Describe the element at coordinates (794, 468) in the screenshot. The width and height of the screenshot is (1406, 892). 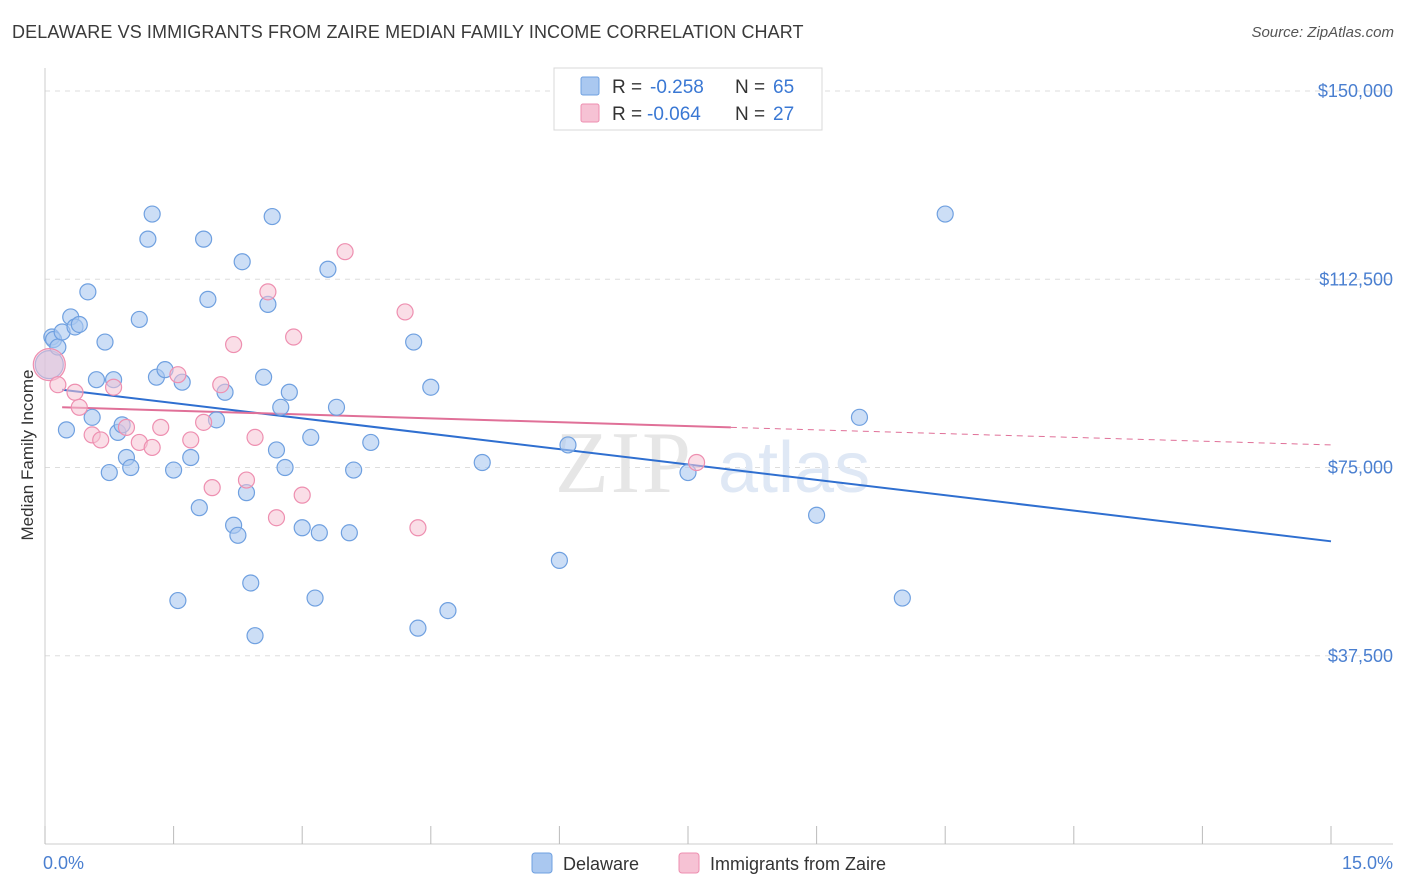
I see `watermark-atlas: atlas` at that location.